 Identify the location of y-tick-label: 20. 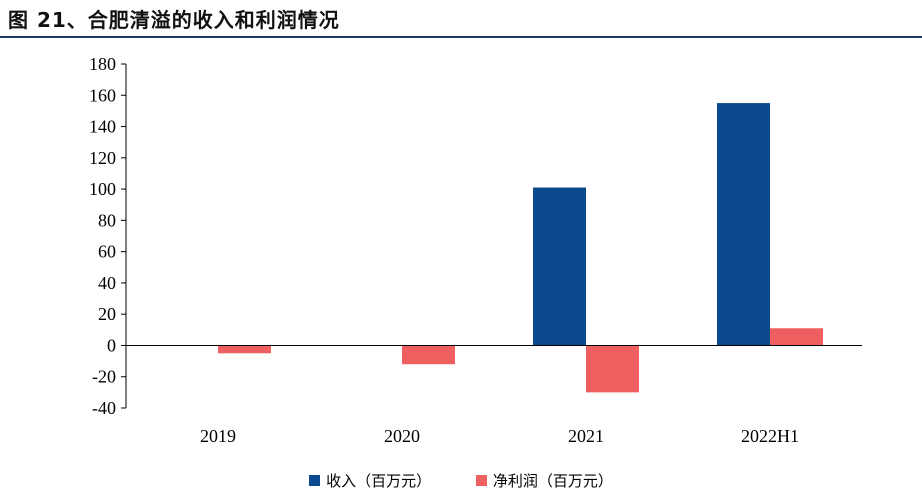
(107, 314).